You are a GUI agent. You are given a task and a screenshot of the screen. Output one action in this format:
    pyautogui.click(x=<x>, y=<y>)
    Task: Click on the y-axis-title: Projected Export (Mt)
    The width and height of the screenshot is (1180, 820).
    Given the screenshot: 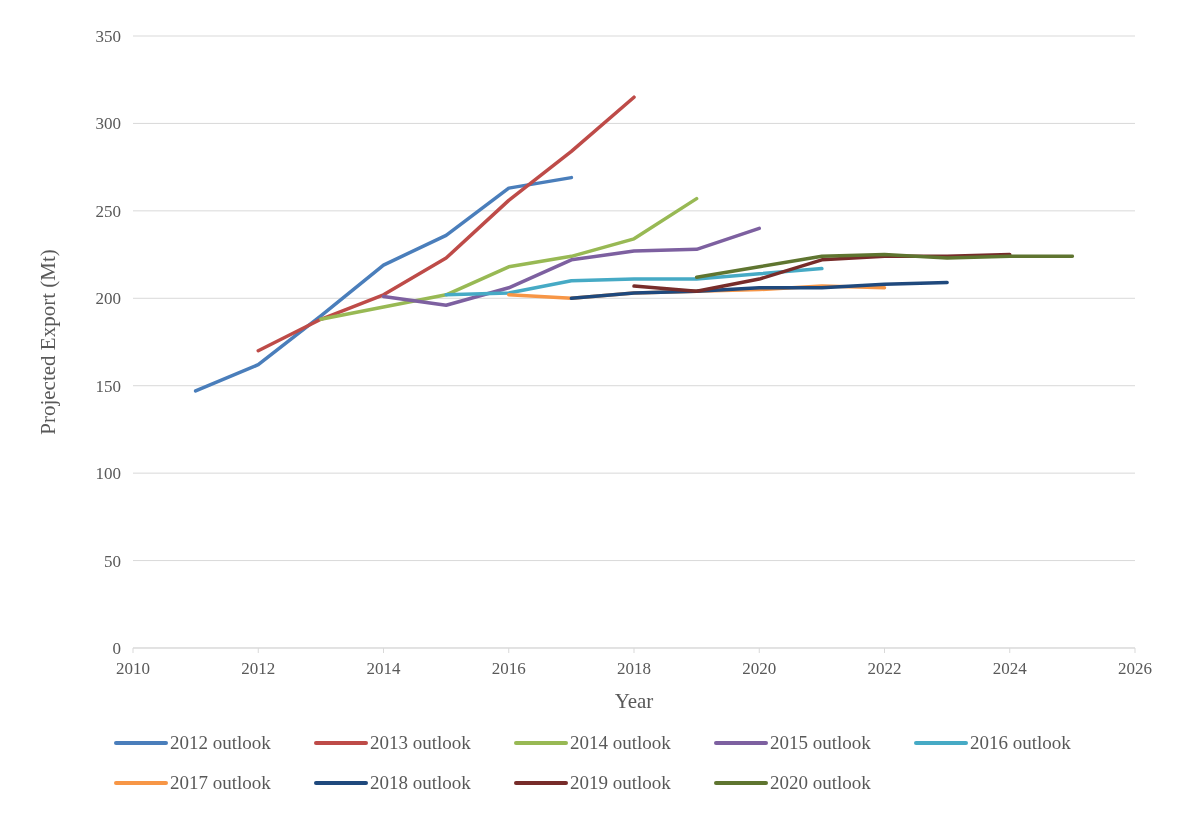 What is the action you would take?
    pyautogui.click(x=48, y=342)
    